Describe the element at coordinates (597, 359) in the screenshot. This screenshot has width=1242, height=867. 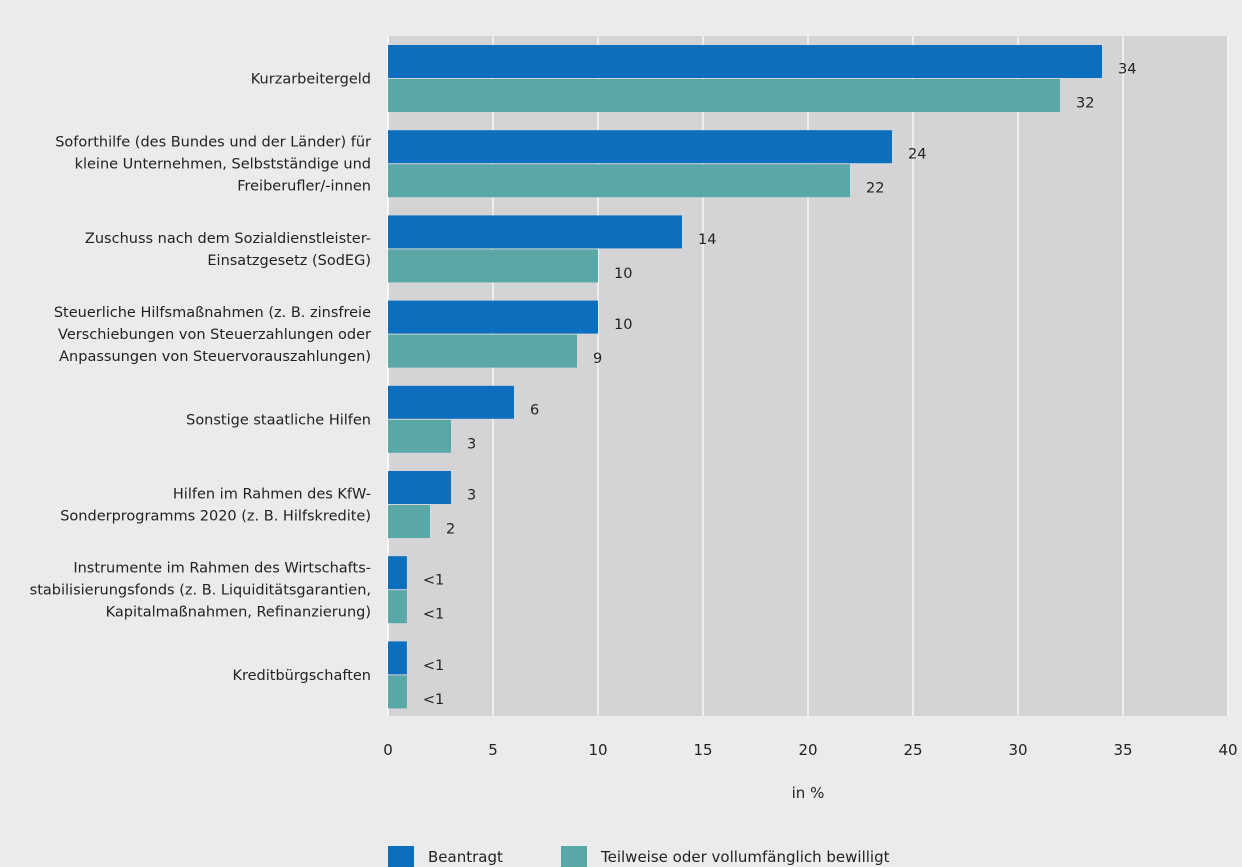
I see `data-label: 9` at that location.